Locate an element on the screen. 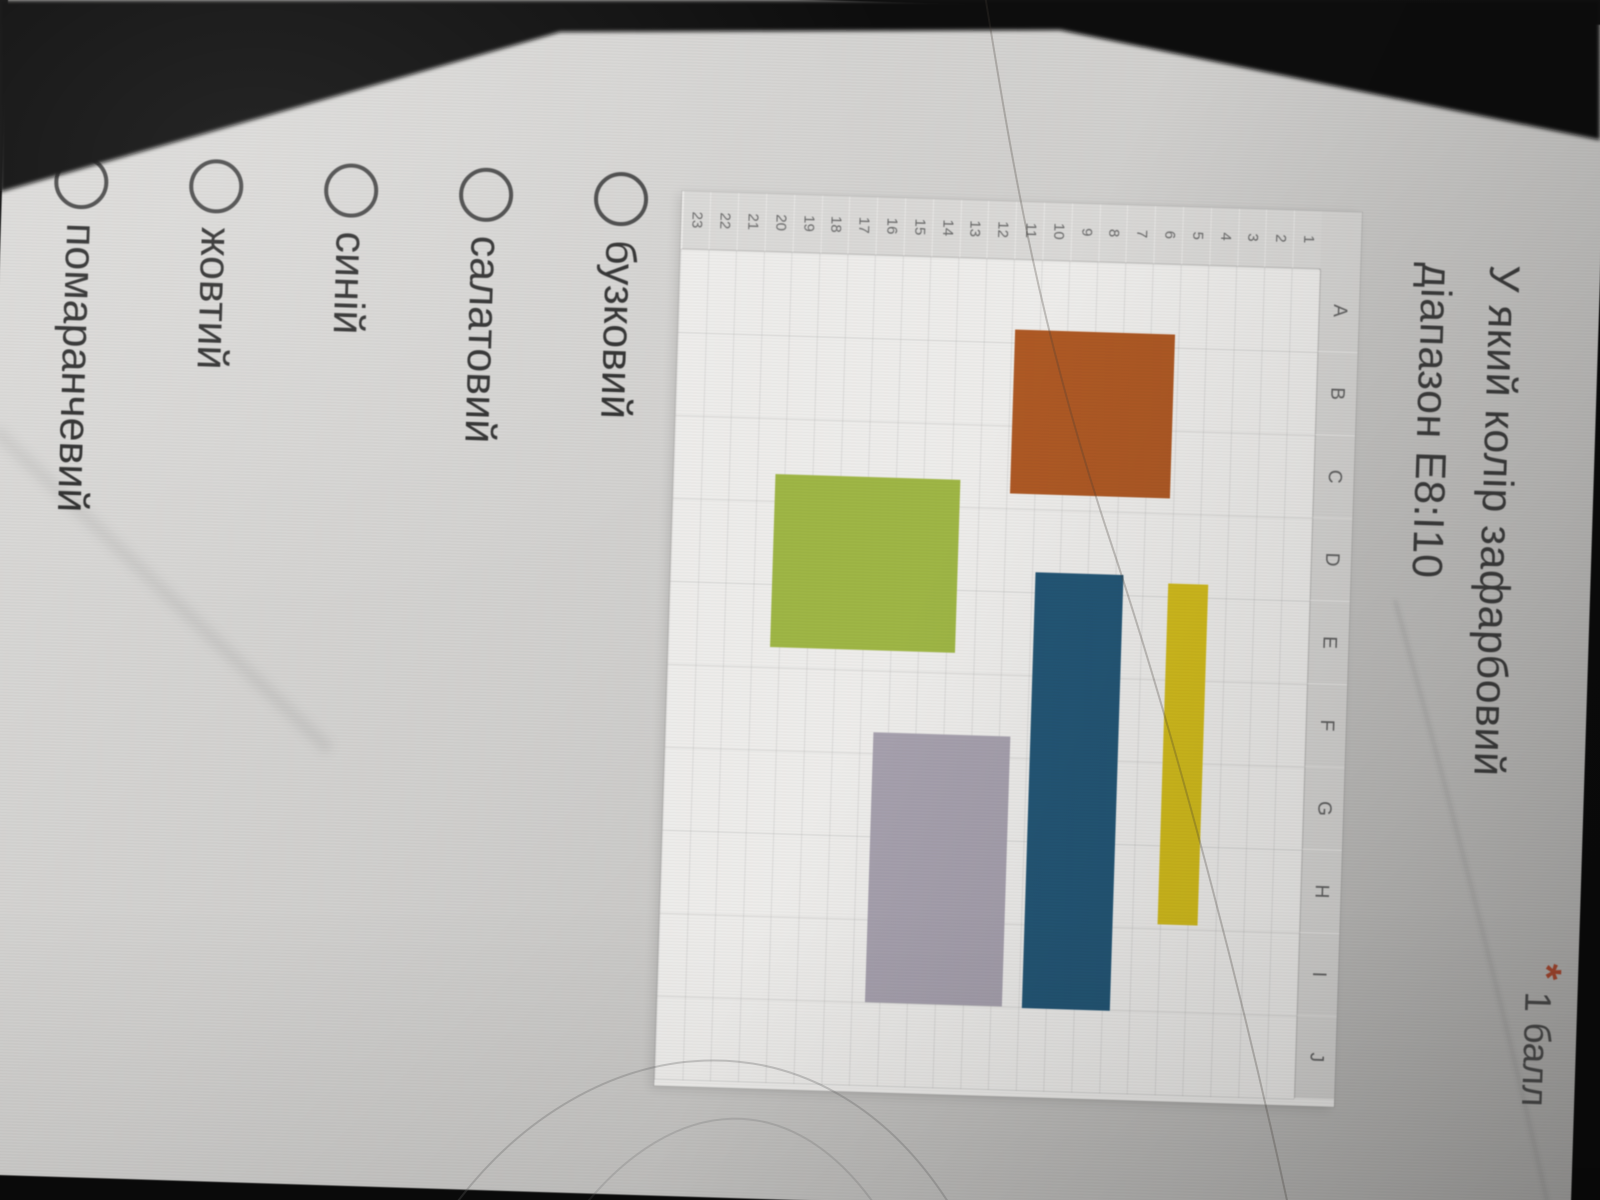 Image resolution: width=1600 pixels, height=1200 pixels. points-label: 1 балл is located at coordinates (1536, 1049).